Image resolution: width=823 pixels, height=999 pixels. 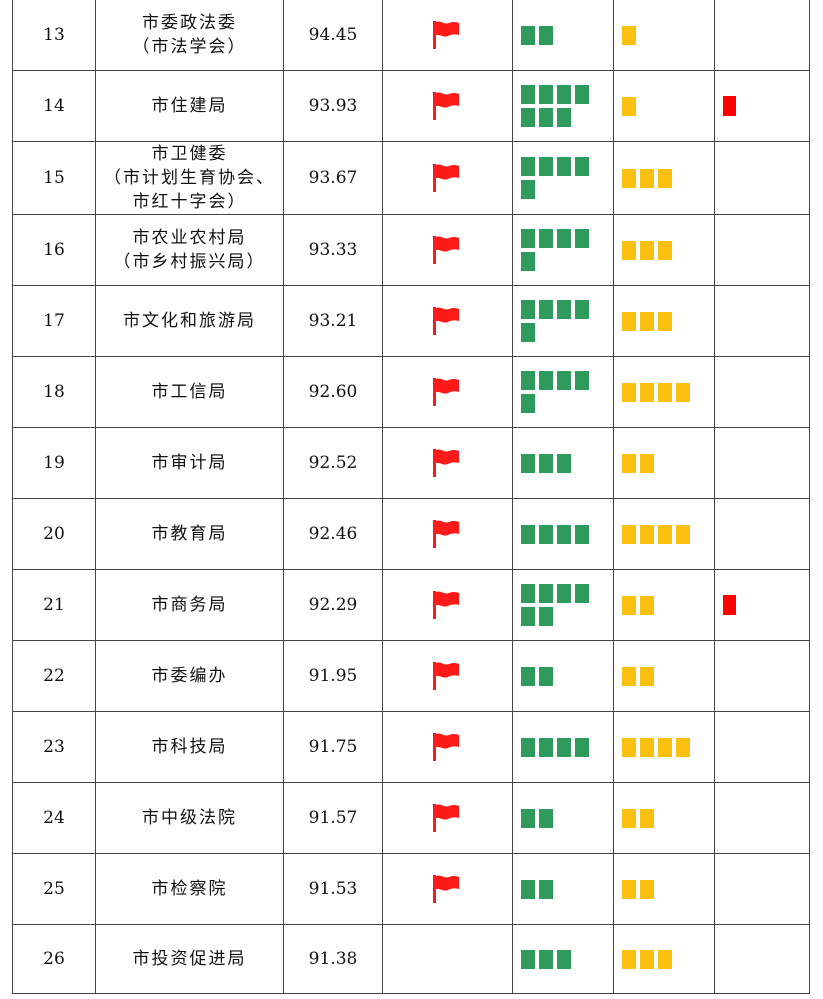 What do you see at coordinates (189, 238) in the screenshot?
I see `department-name-line: 市农业农村局` at bounding box center [189, 238].